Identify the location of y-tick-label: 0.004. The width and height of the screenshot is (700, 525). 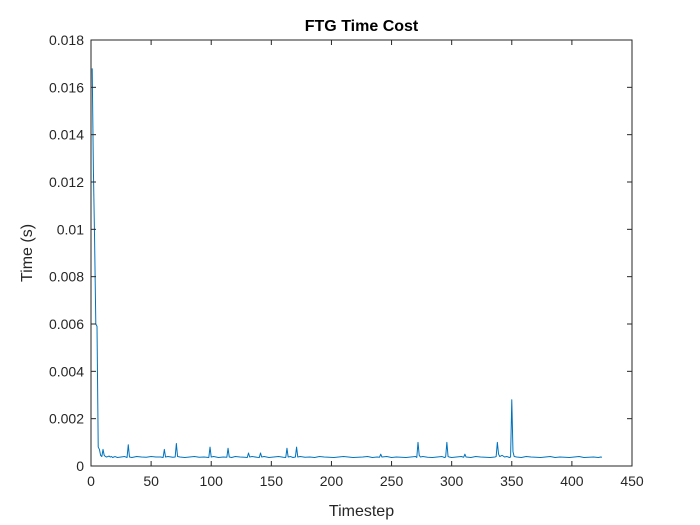
(66, 371).